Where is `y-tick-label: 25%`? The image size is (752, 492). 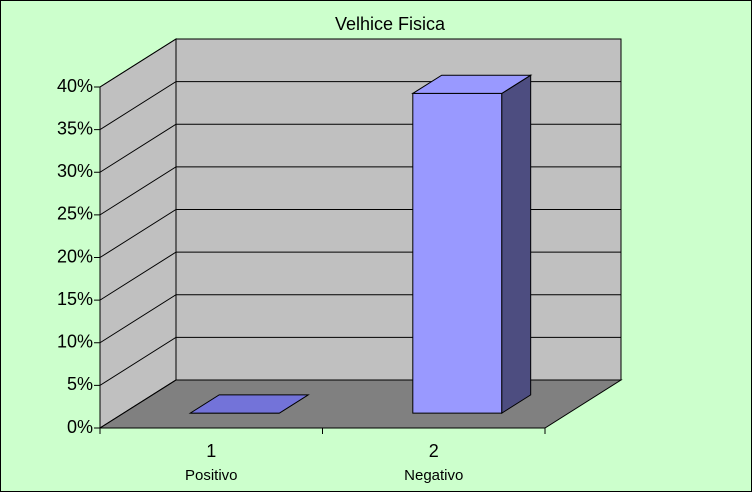
y-tick-label: 25% is located at coordinates (75, 214).